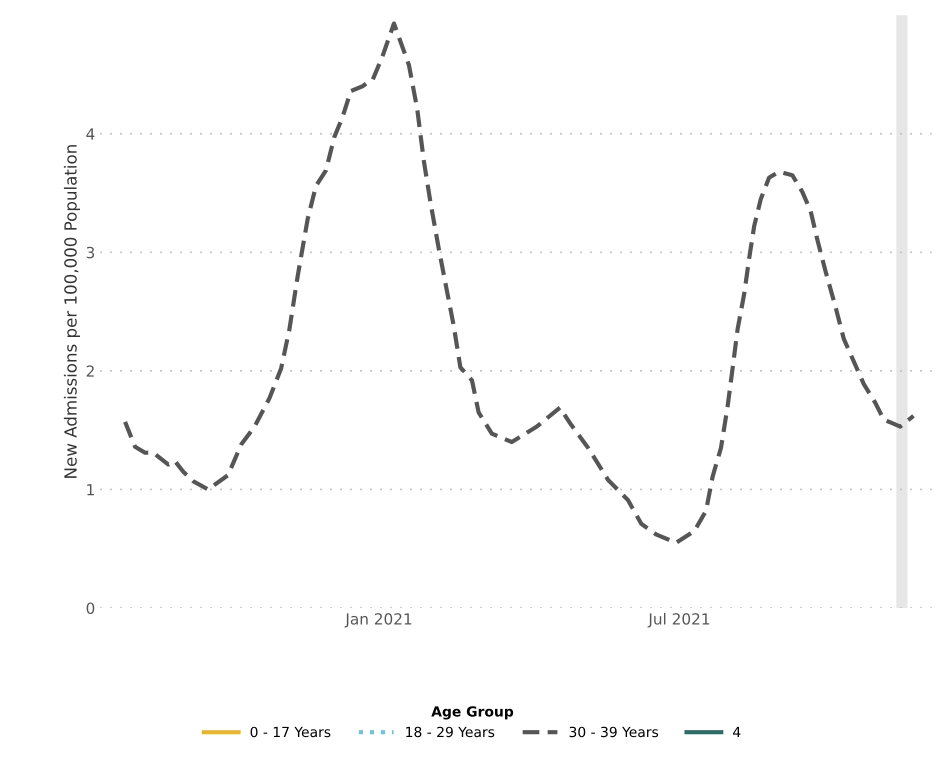 This screenshot has width=945, height=760. Describe the element at coordinates (378, 620) in the screenshot. I see `x-tick-label: Jan 2021` at that location.